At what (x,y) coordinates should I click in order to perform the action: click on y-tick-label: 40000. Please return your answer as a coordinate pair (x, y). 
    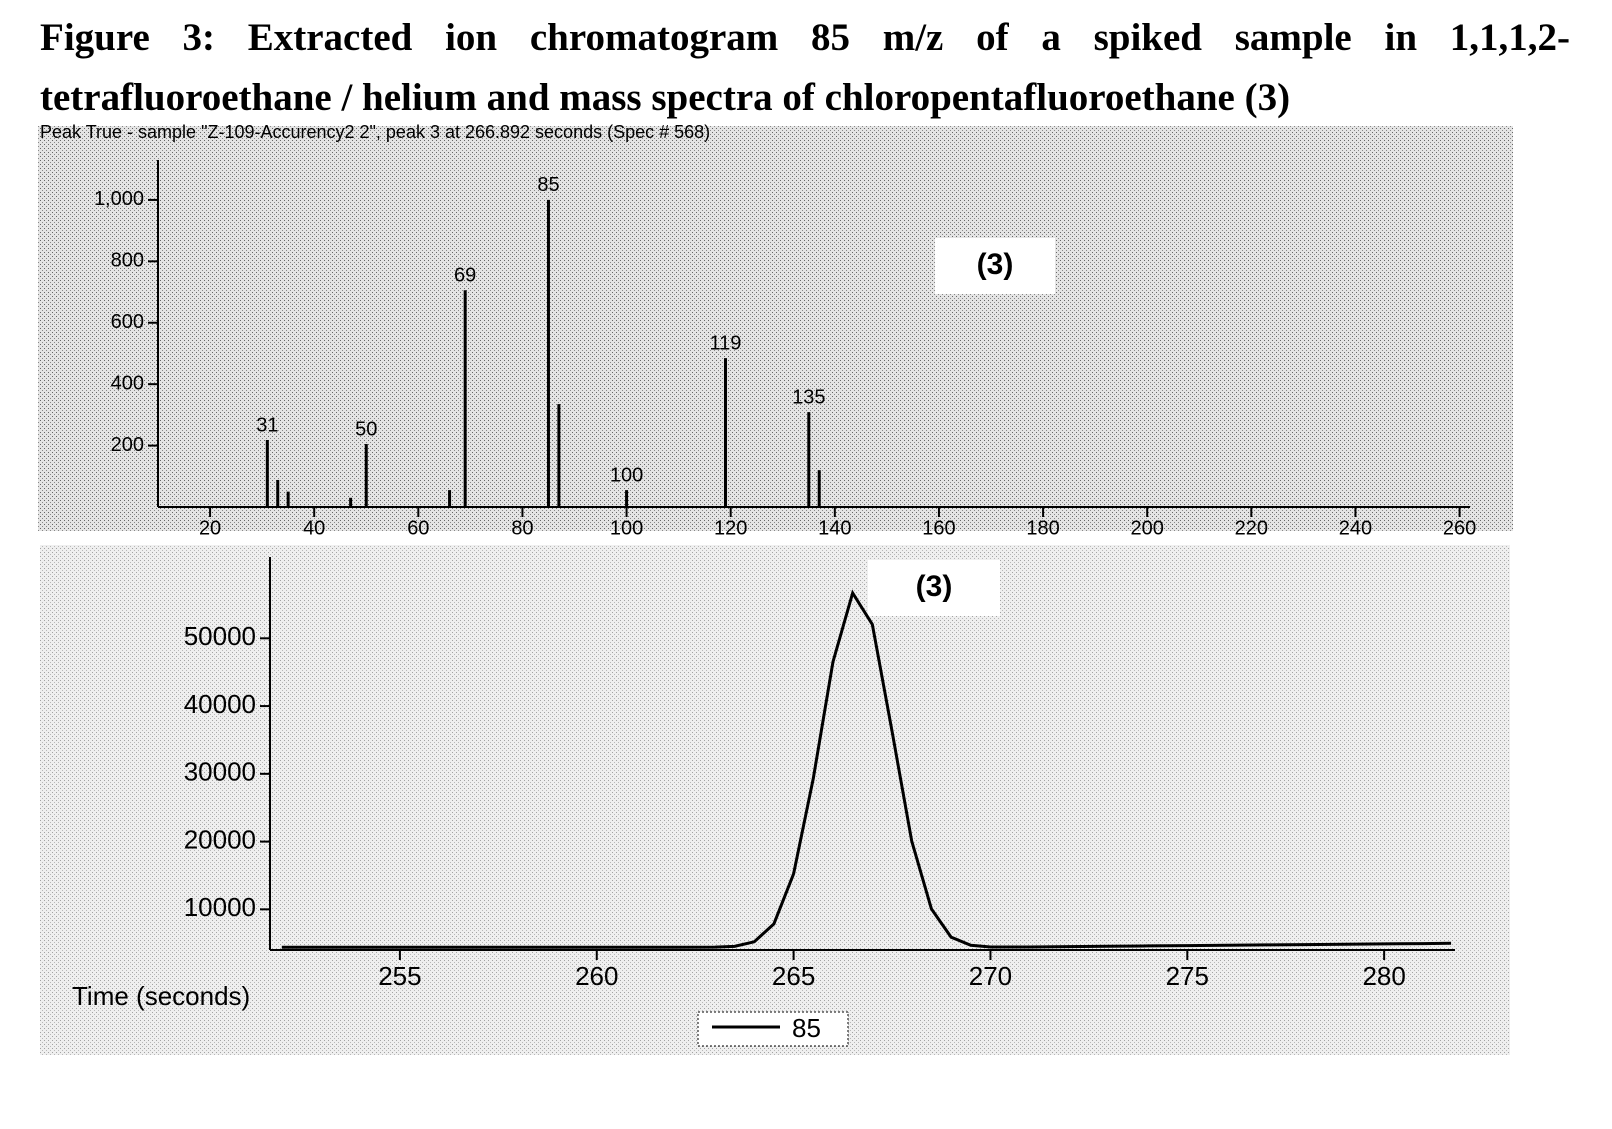
    Looking at the image, I should click on (220, 704).